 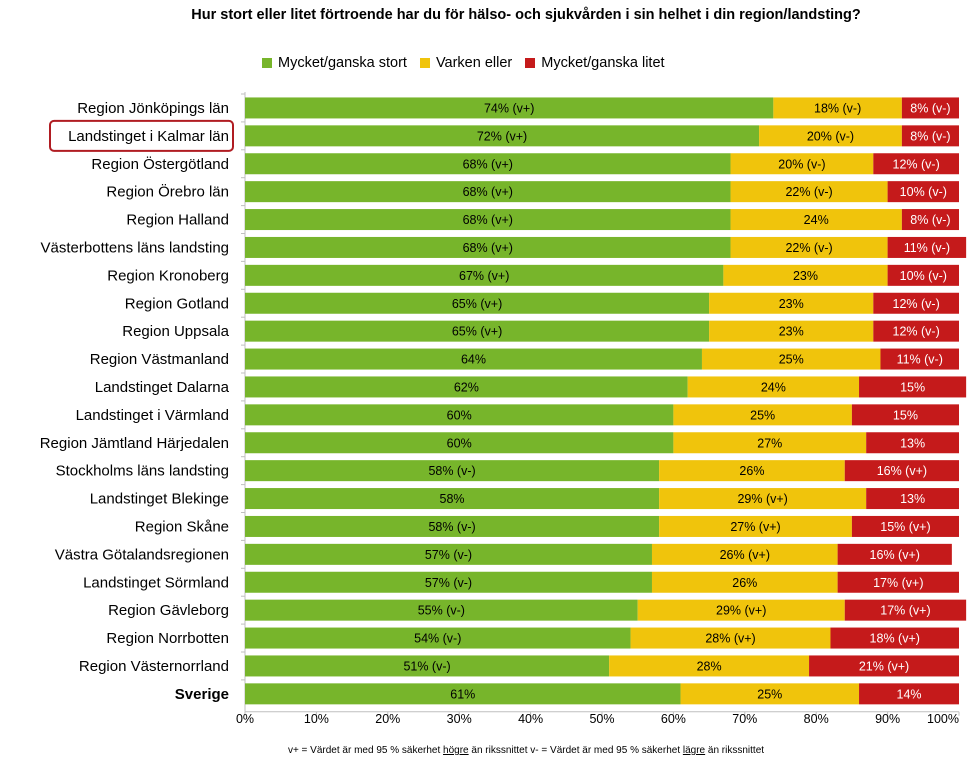 I want to click on bar-litet-region-halland, so click(x=930, y=220).